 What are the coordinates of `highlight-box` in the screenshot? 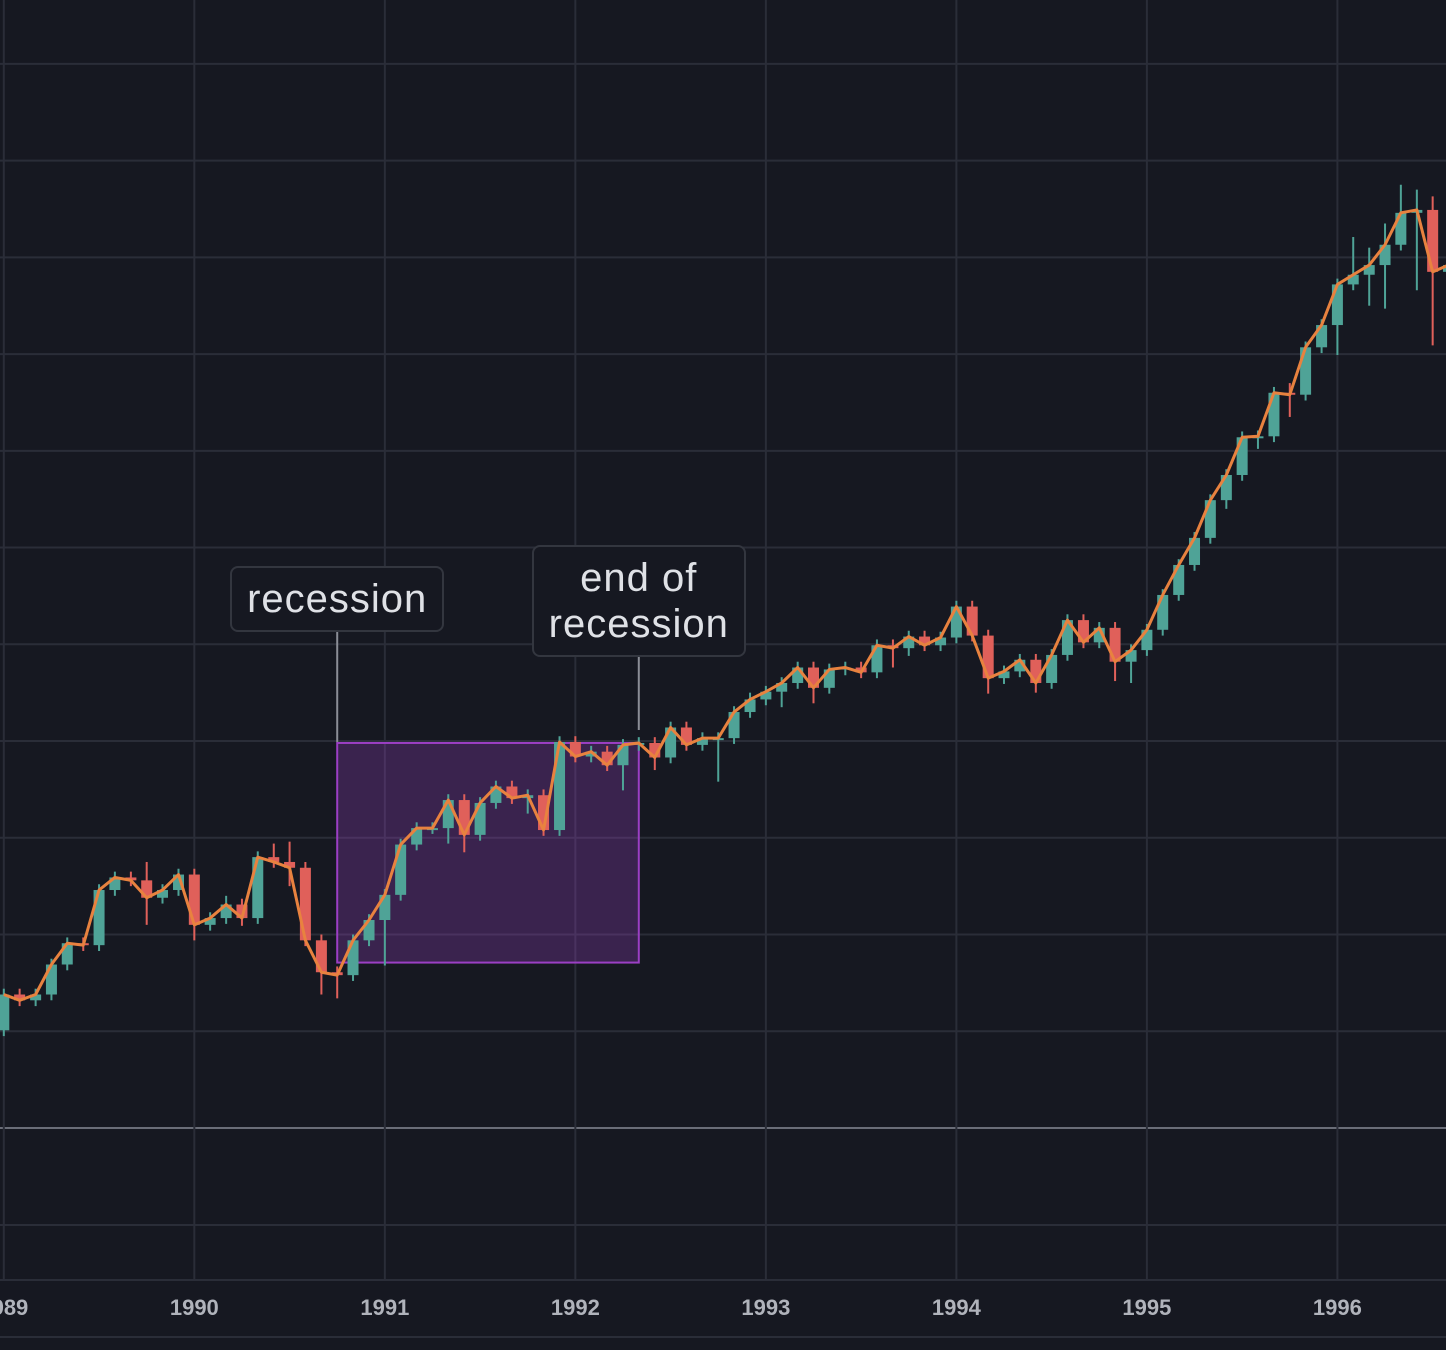 It's located at (488, 852).